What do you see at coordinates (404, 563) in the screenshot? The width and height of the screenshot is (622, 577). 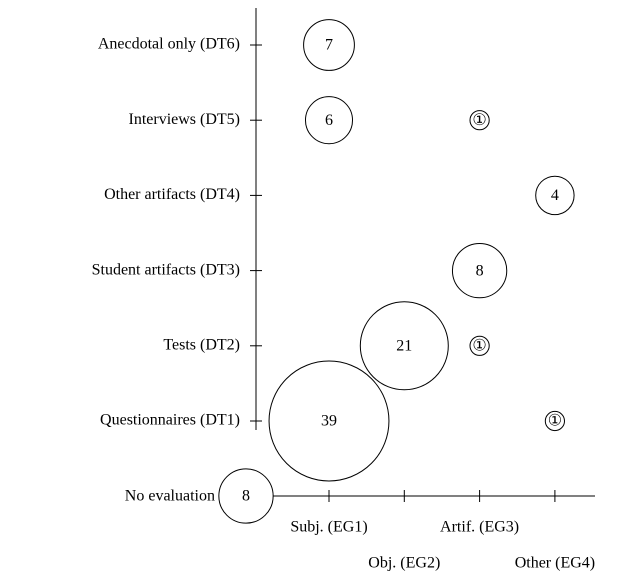 I see `x-tick-label: Obj. (EG2)` at bounding box center [404, 563].